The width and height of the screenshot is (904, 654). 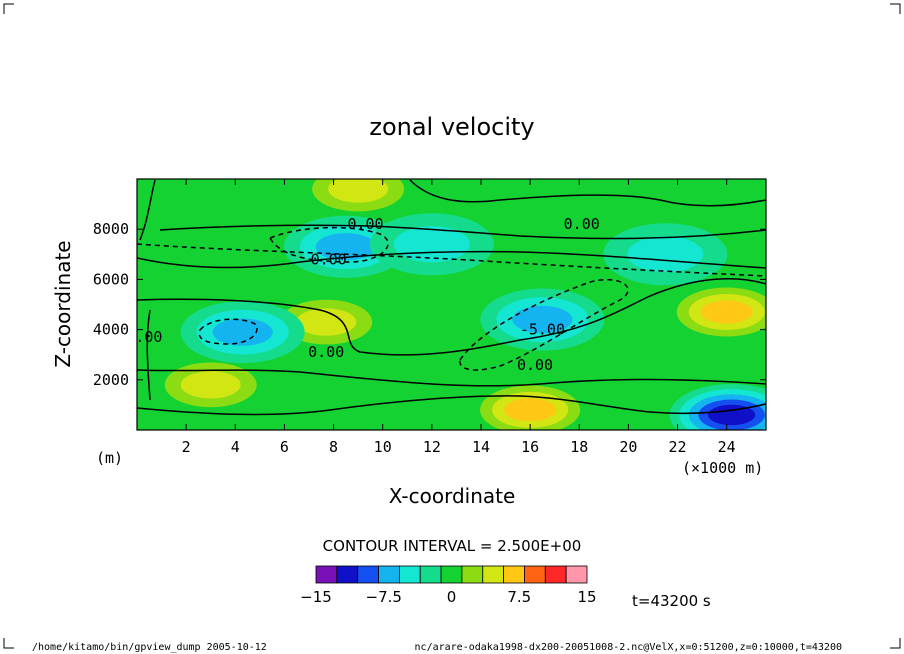 What do you see at coordinates (384, 597) in the screenshot?
I see `colorbar-tick-label: −7.5` at bounding box center [384, 597].